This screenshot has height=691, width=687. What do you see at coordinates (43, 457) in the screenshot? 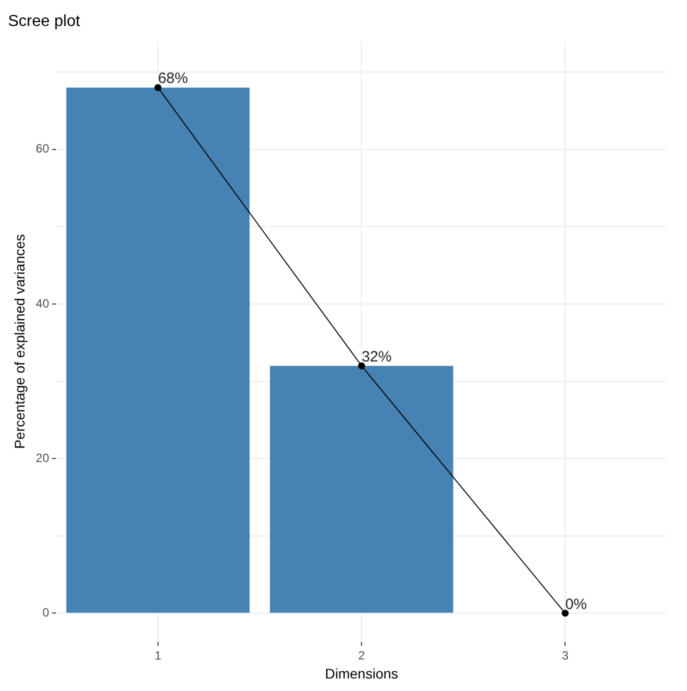
I see `y-tick-label: 20` at bounding box center [43, 457].